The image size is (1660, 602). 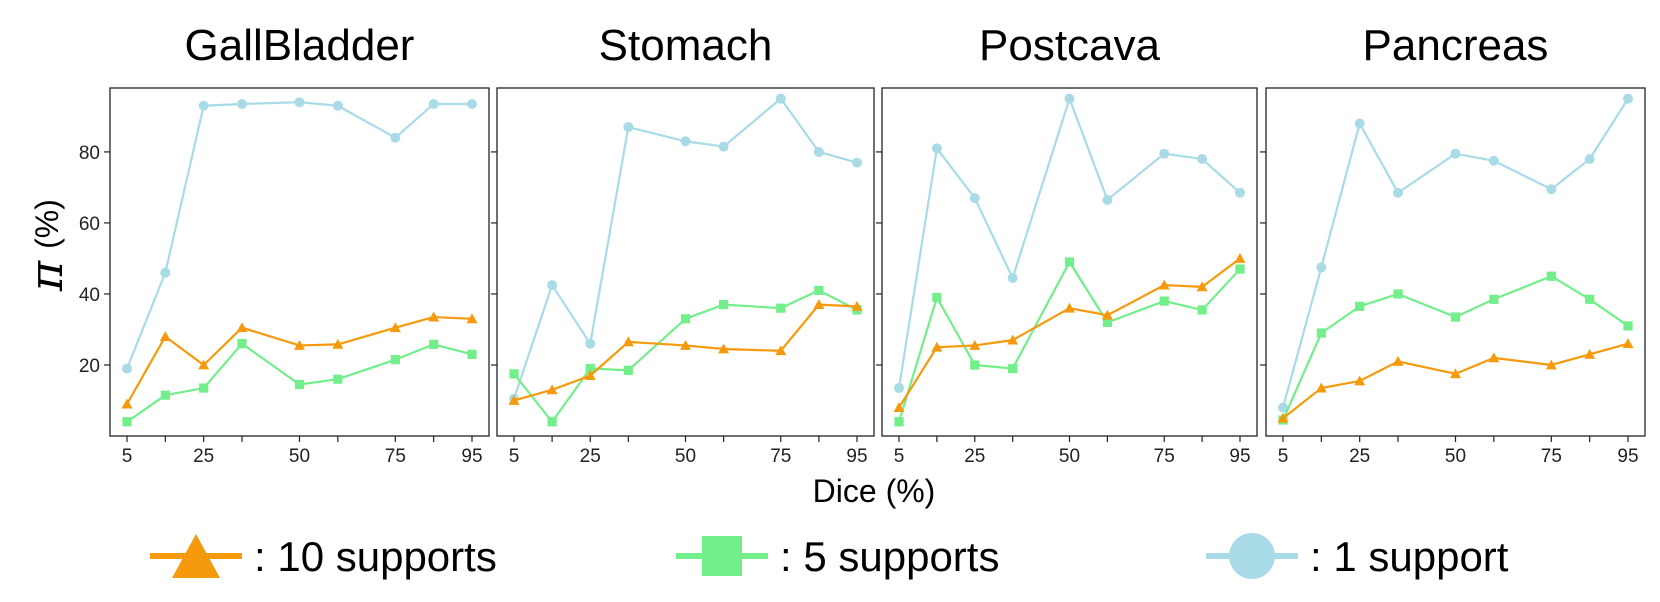 What do you see at coordinates (889, 556) in the screenshot?
I see `legend-label: : 5 supports` at bounding box center [889, 556].